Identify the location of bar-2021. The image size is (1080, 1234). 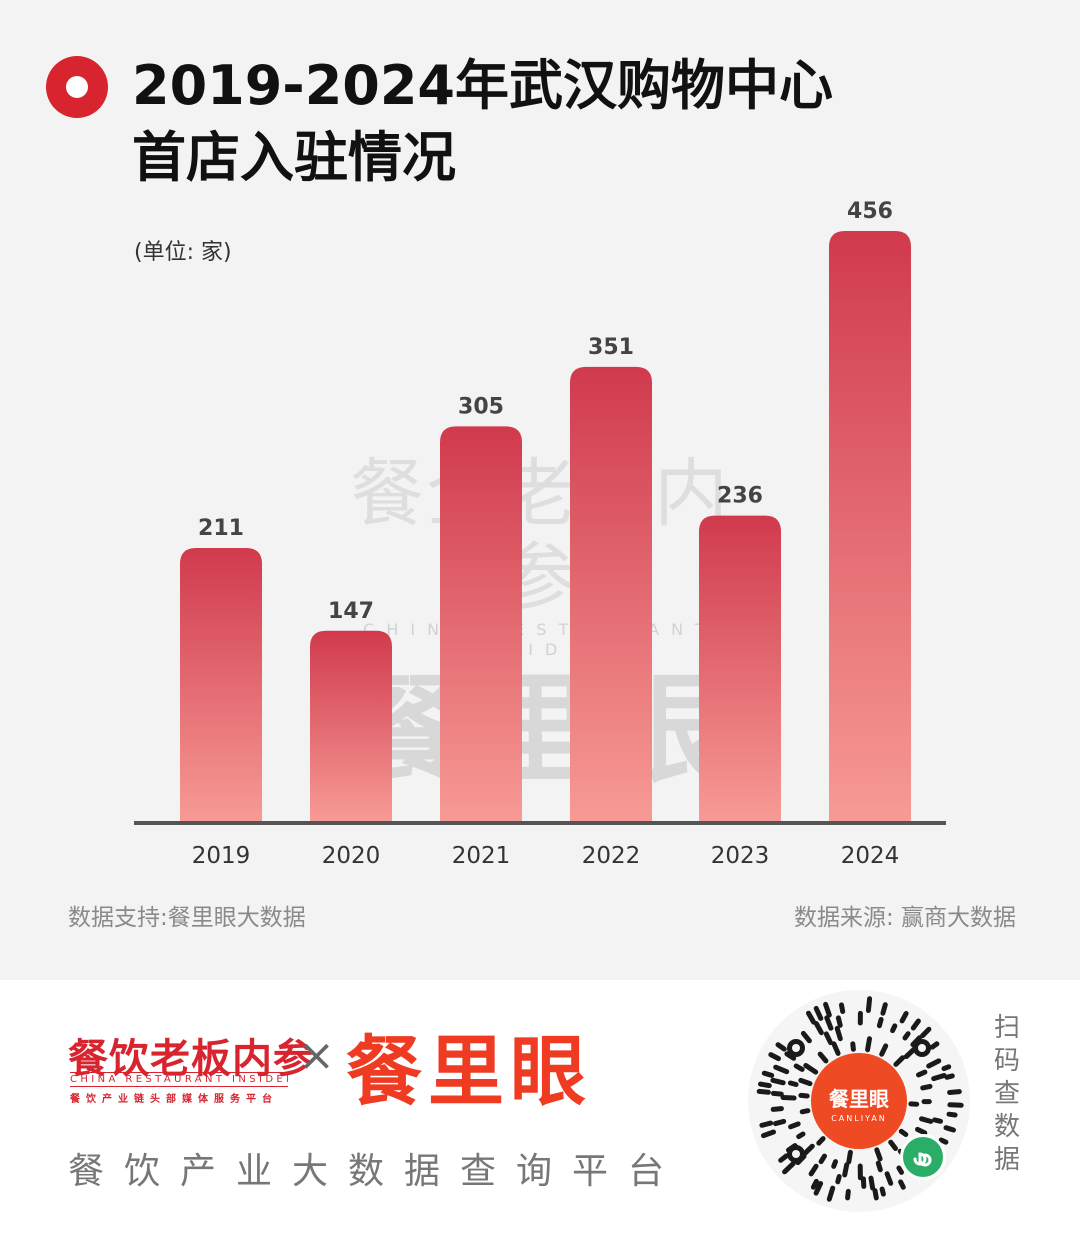
(481, 623).